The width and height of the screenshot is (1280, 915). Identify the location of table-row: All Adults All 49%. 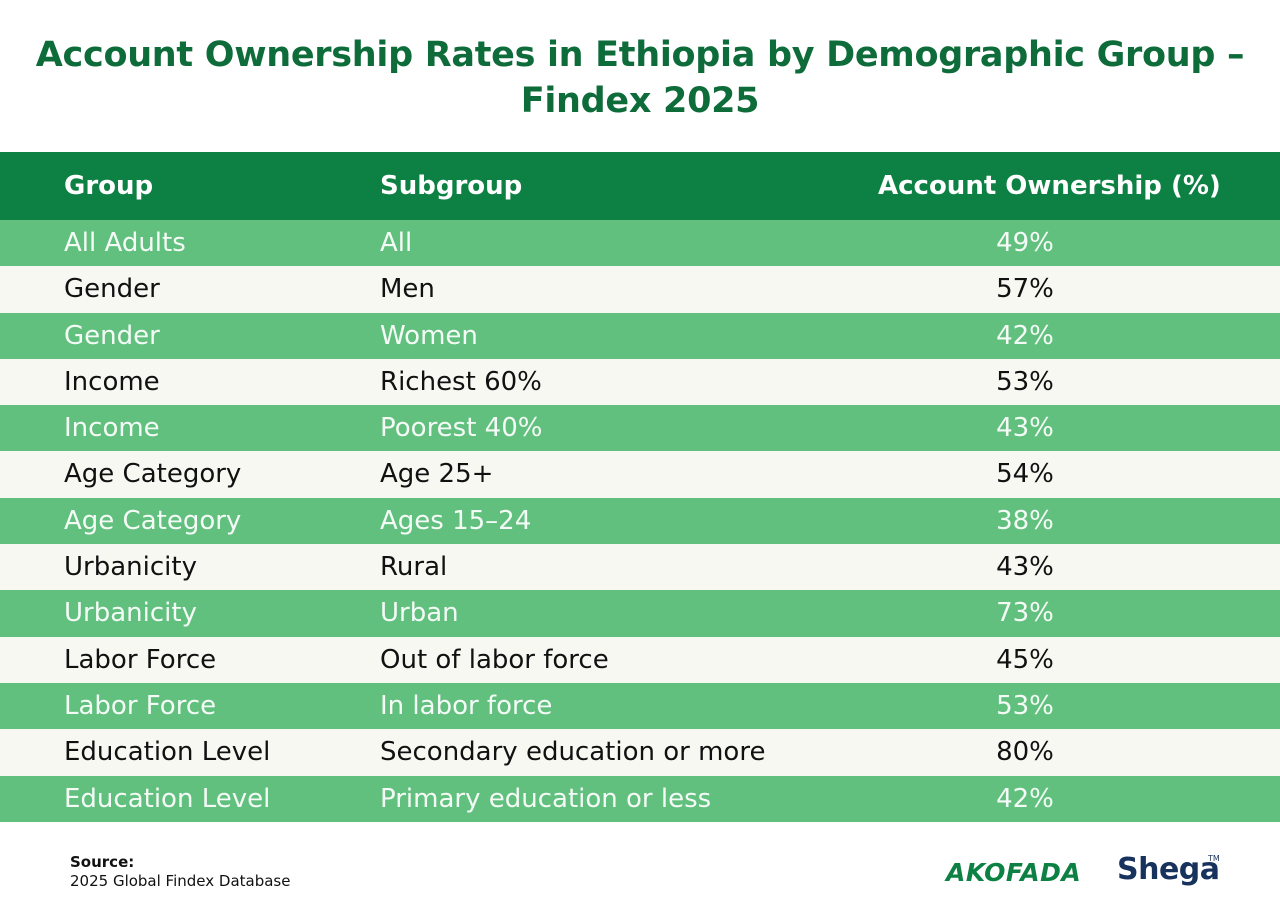
(640, 243).